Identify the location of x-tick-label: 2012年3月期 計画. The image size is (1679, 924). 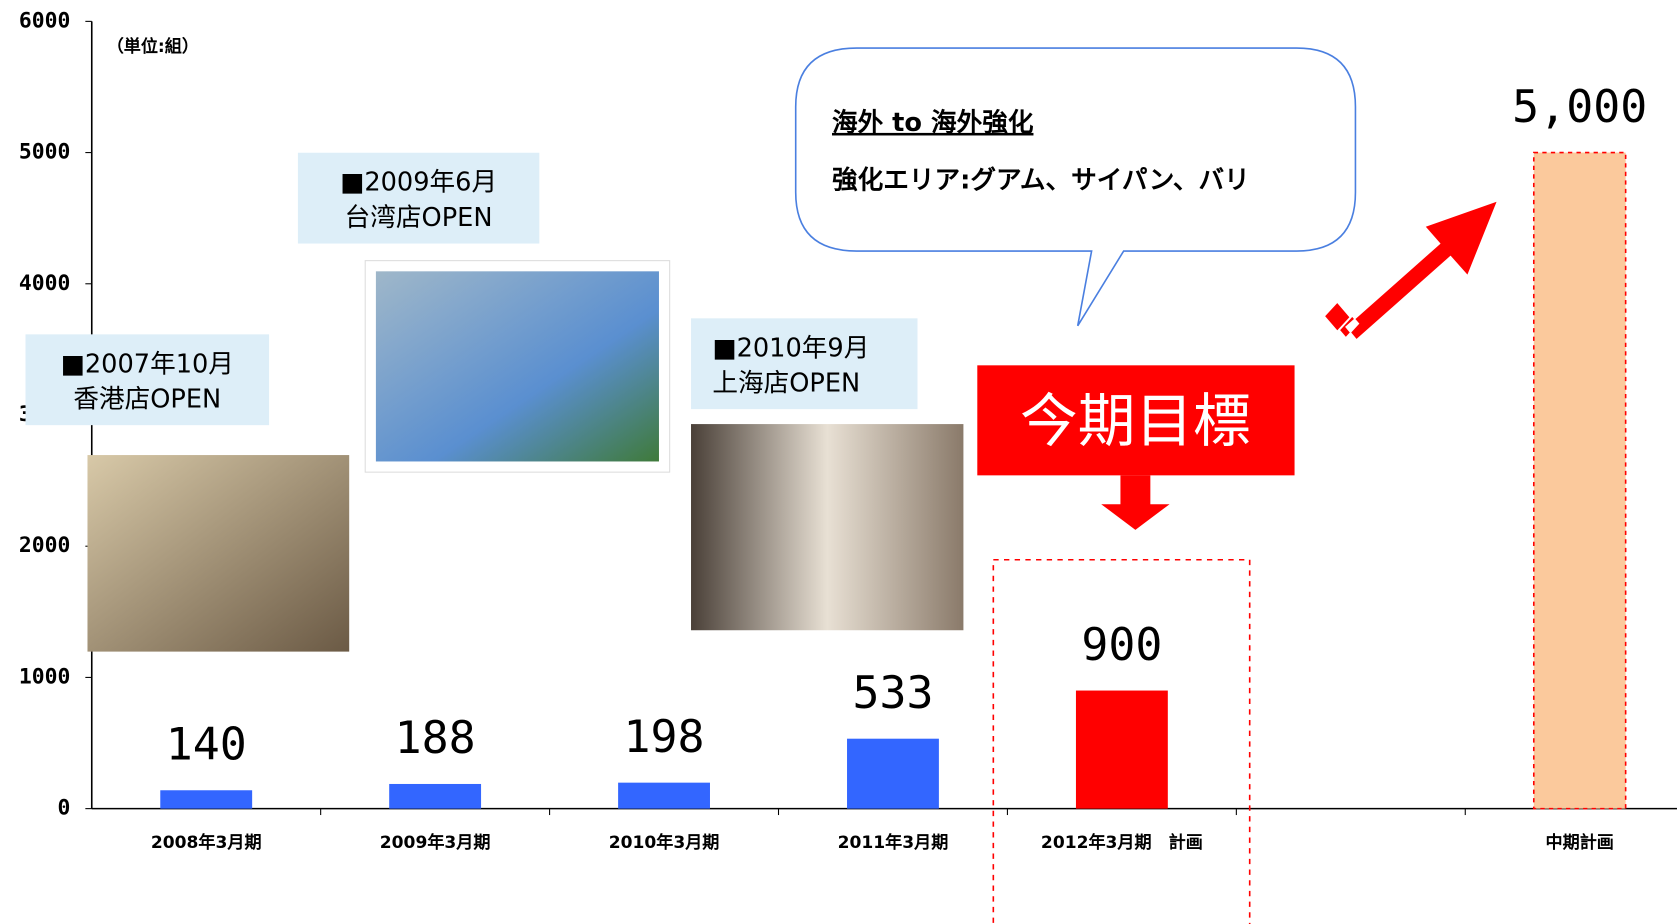
(1122, 842).